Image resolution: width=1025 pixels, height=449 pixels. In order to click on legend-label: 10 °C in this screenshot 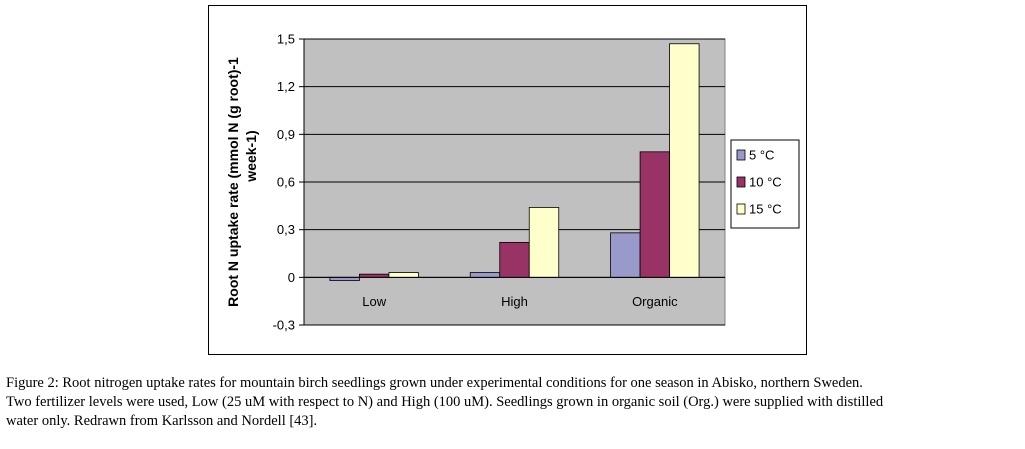, I will do `click(765, 182)`.